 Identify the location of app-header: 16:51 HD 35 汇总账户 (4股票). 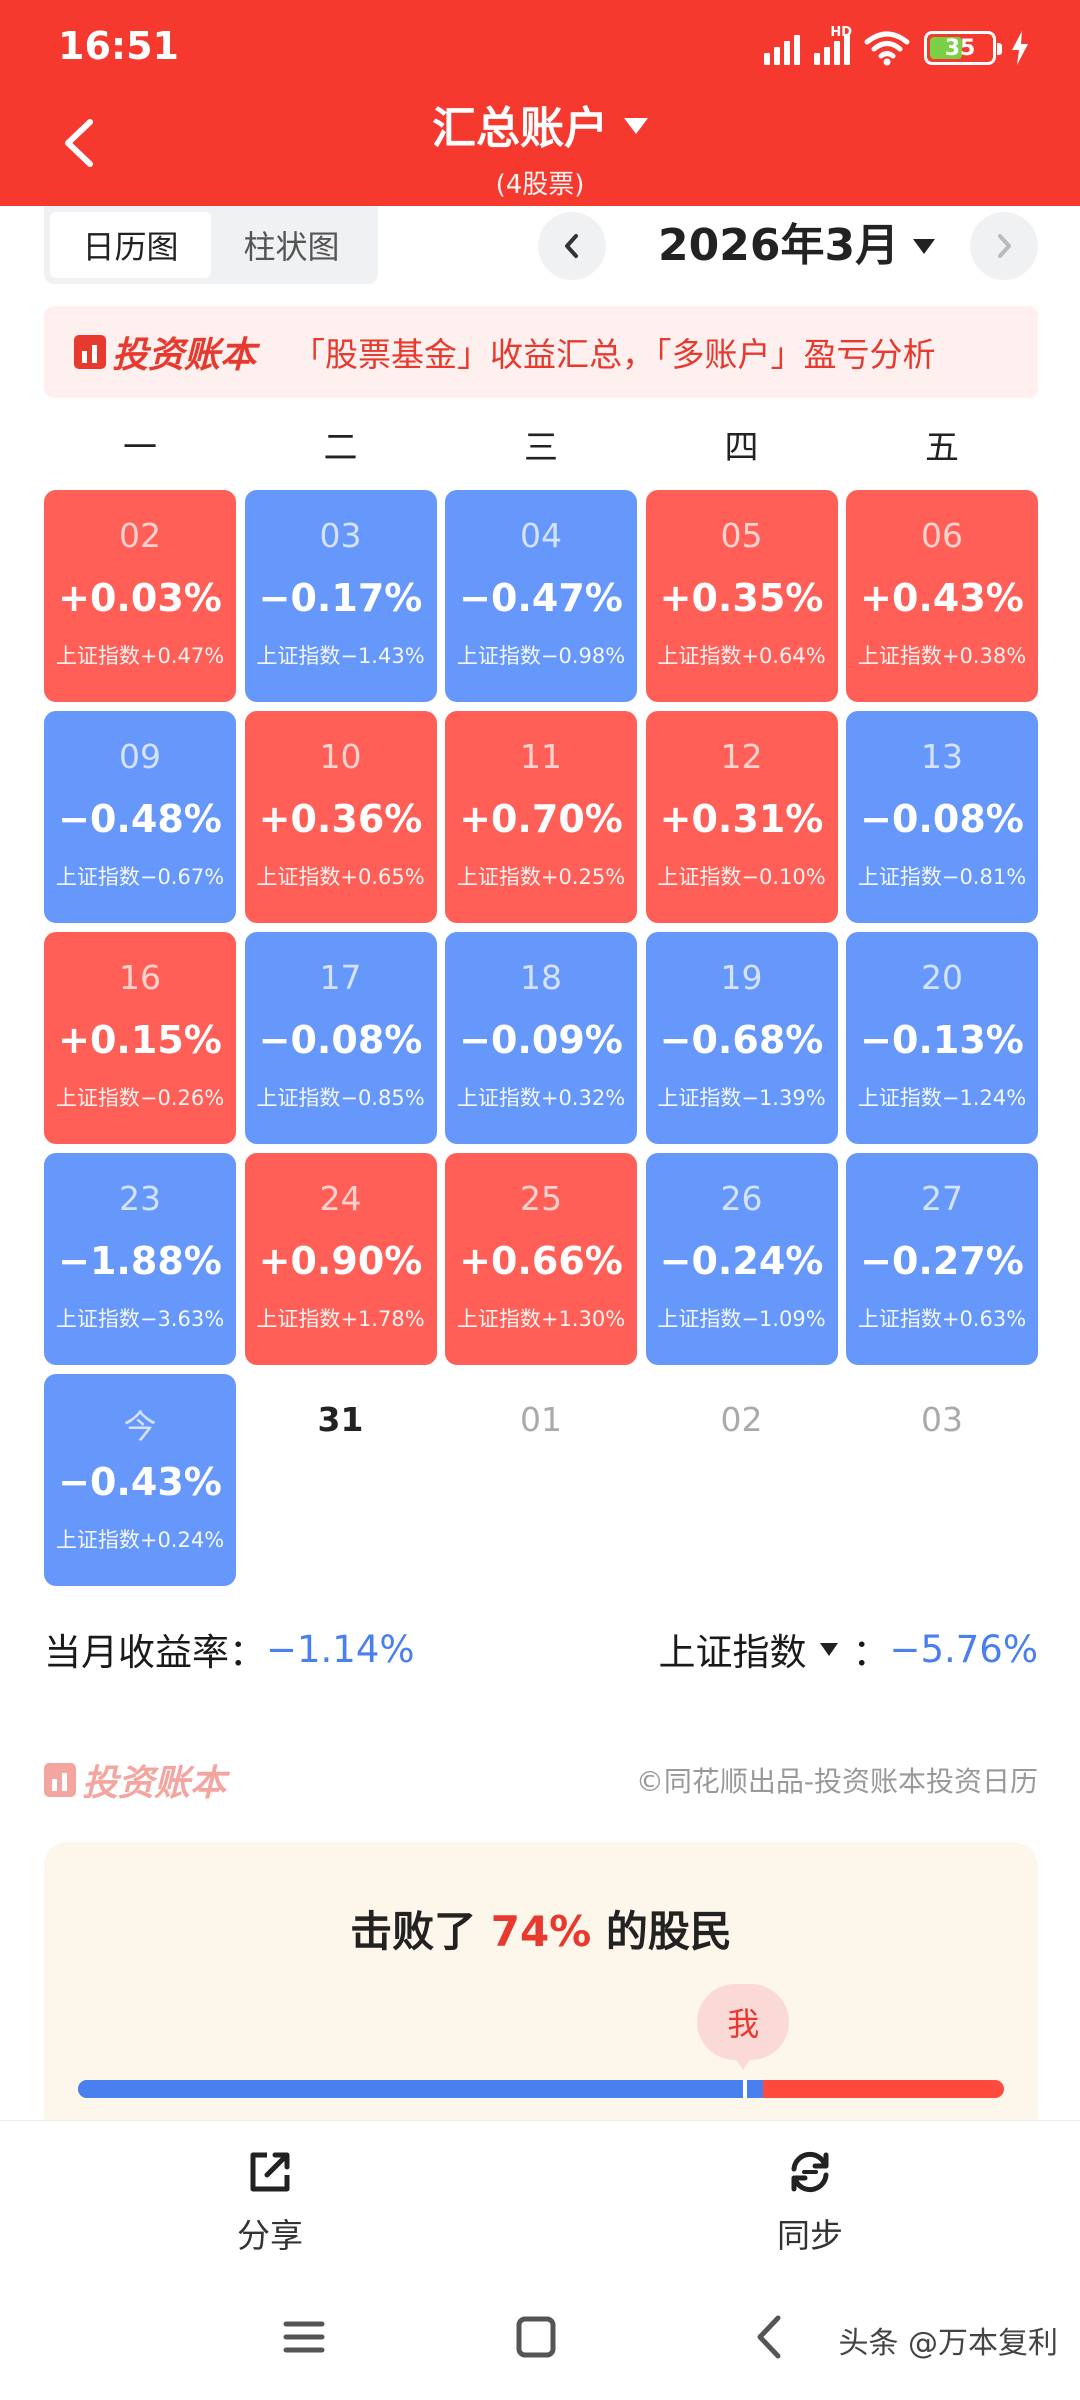
(540, 103).